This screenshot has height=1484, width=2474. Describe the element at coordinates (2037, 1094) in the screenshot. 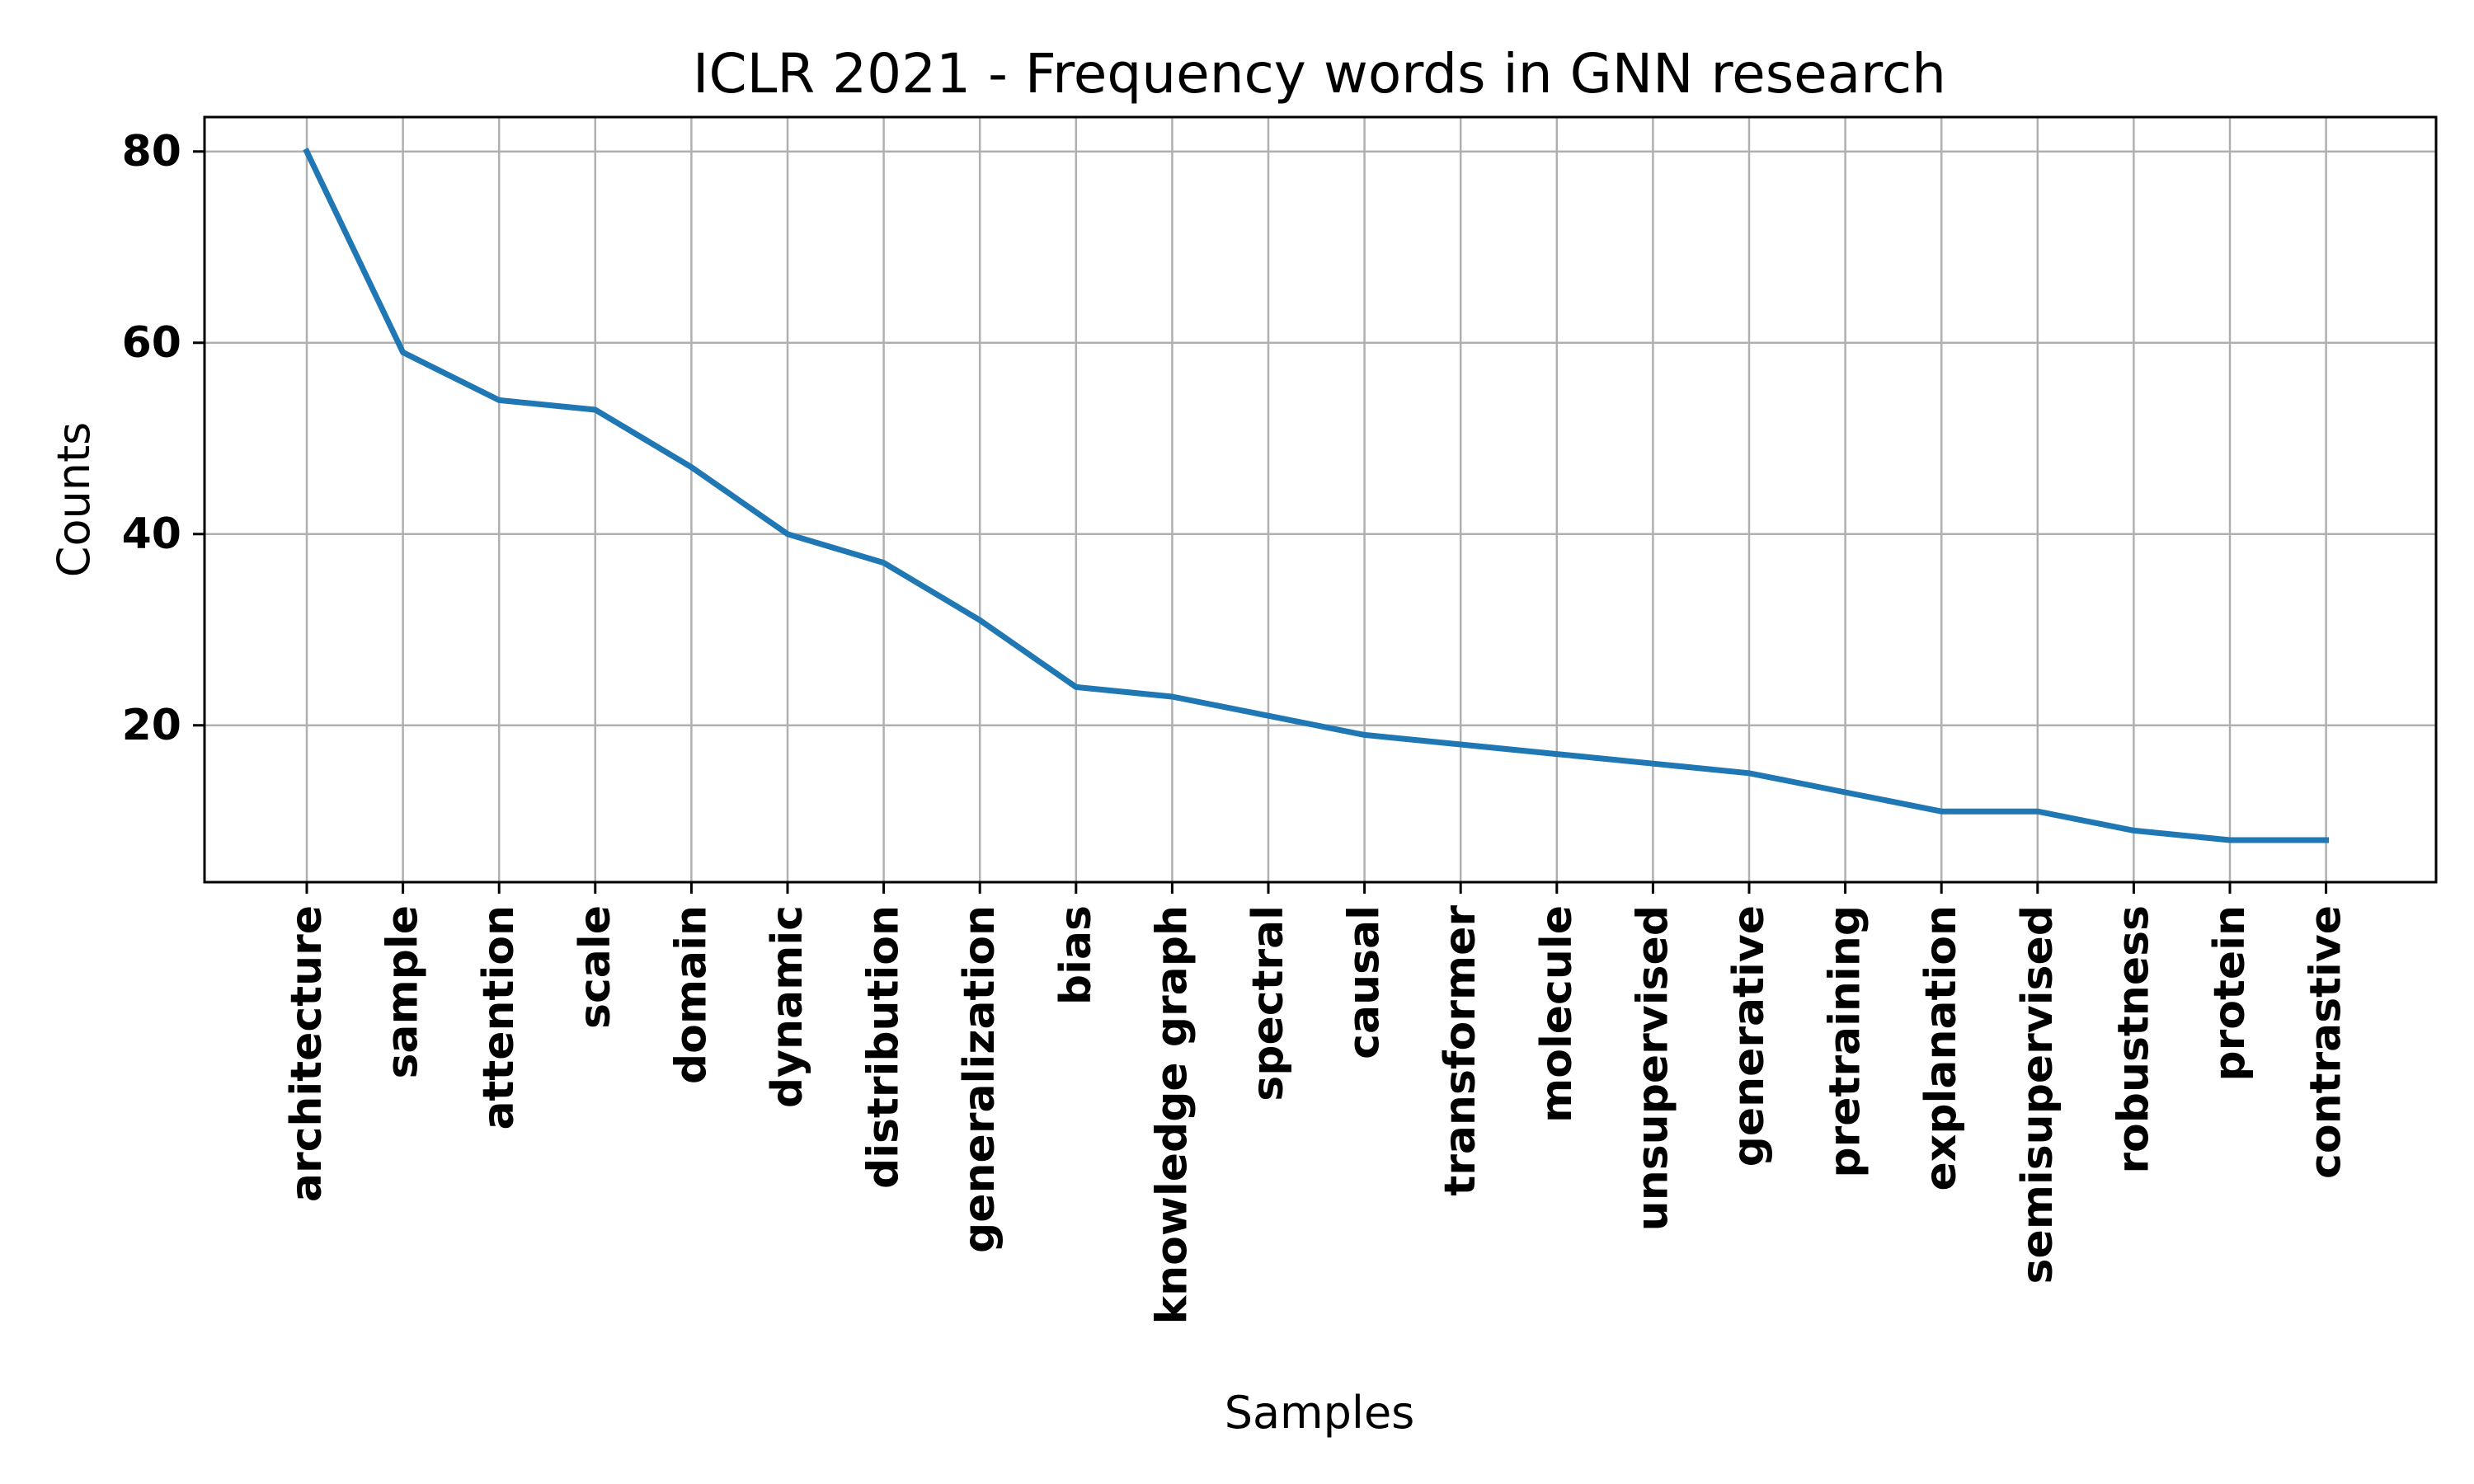

I see `x-tick-label: semisupervised` at that location.